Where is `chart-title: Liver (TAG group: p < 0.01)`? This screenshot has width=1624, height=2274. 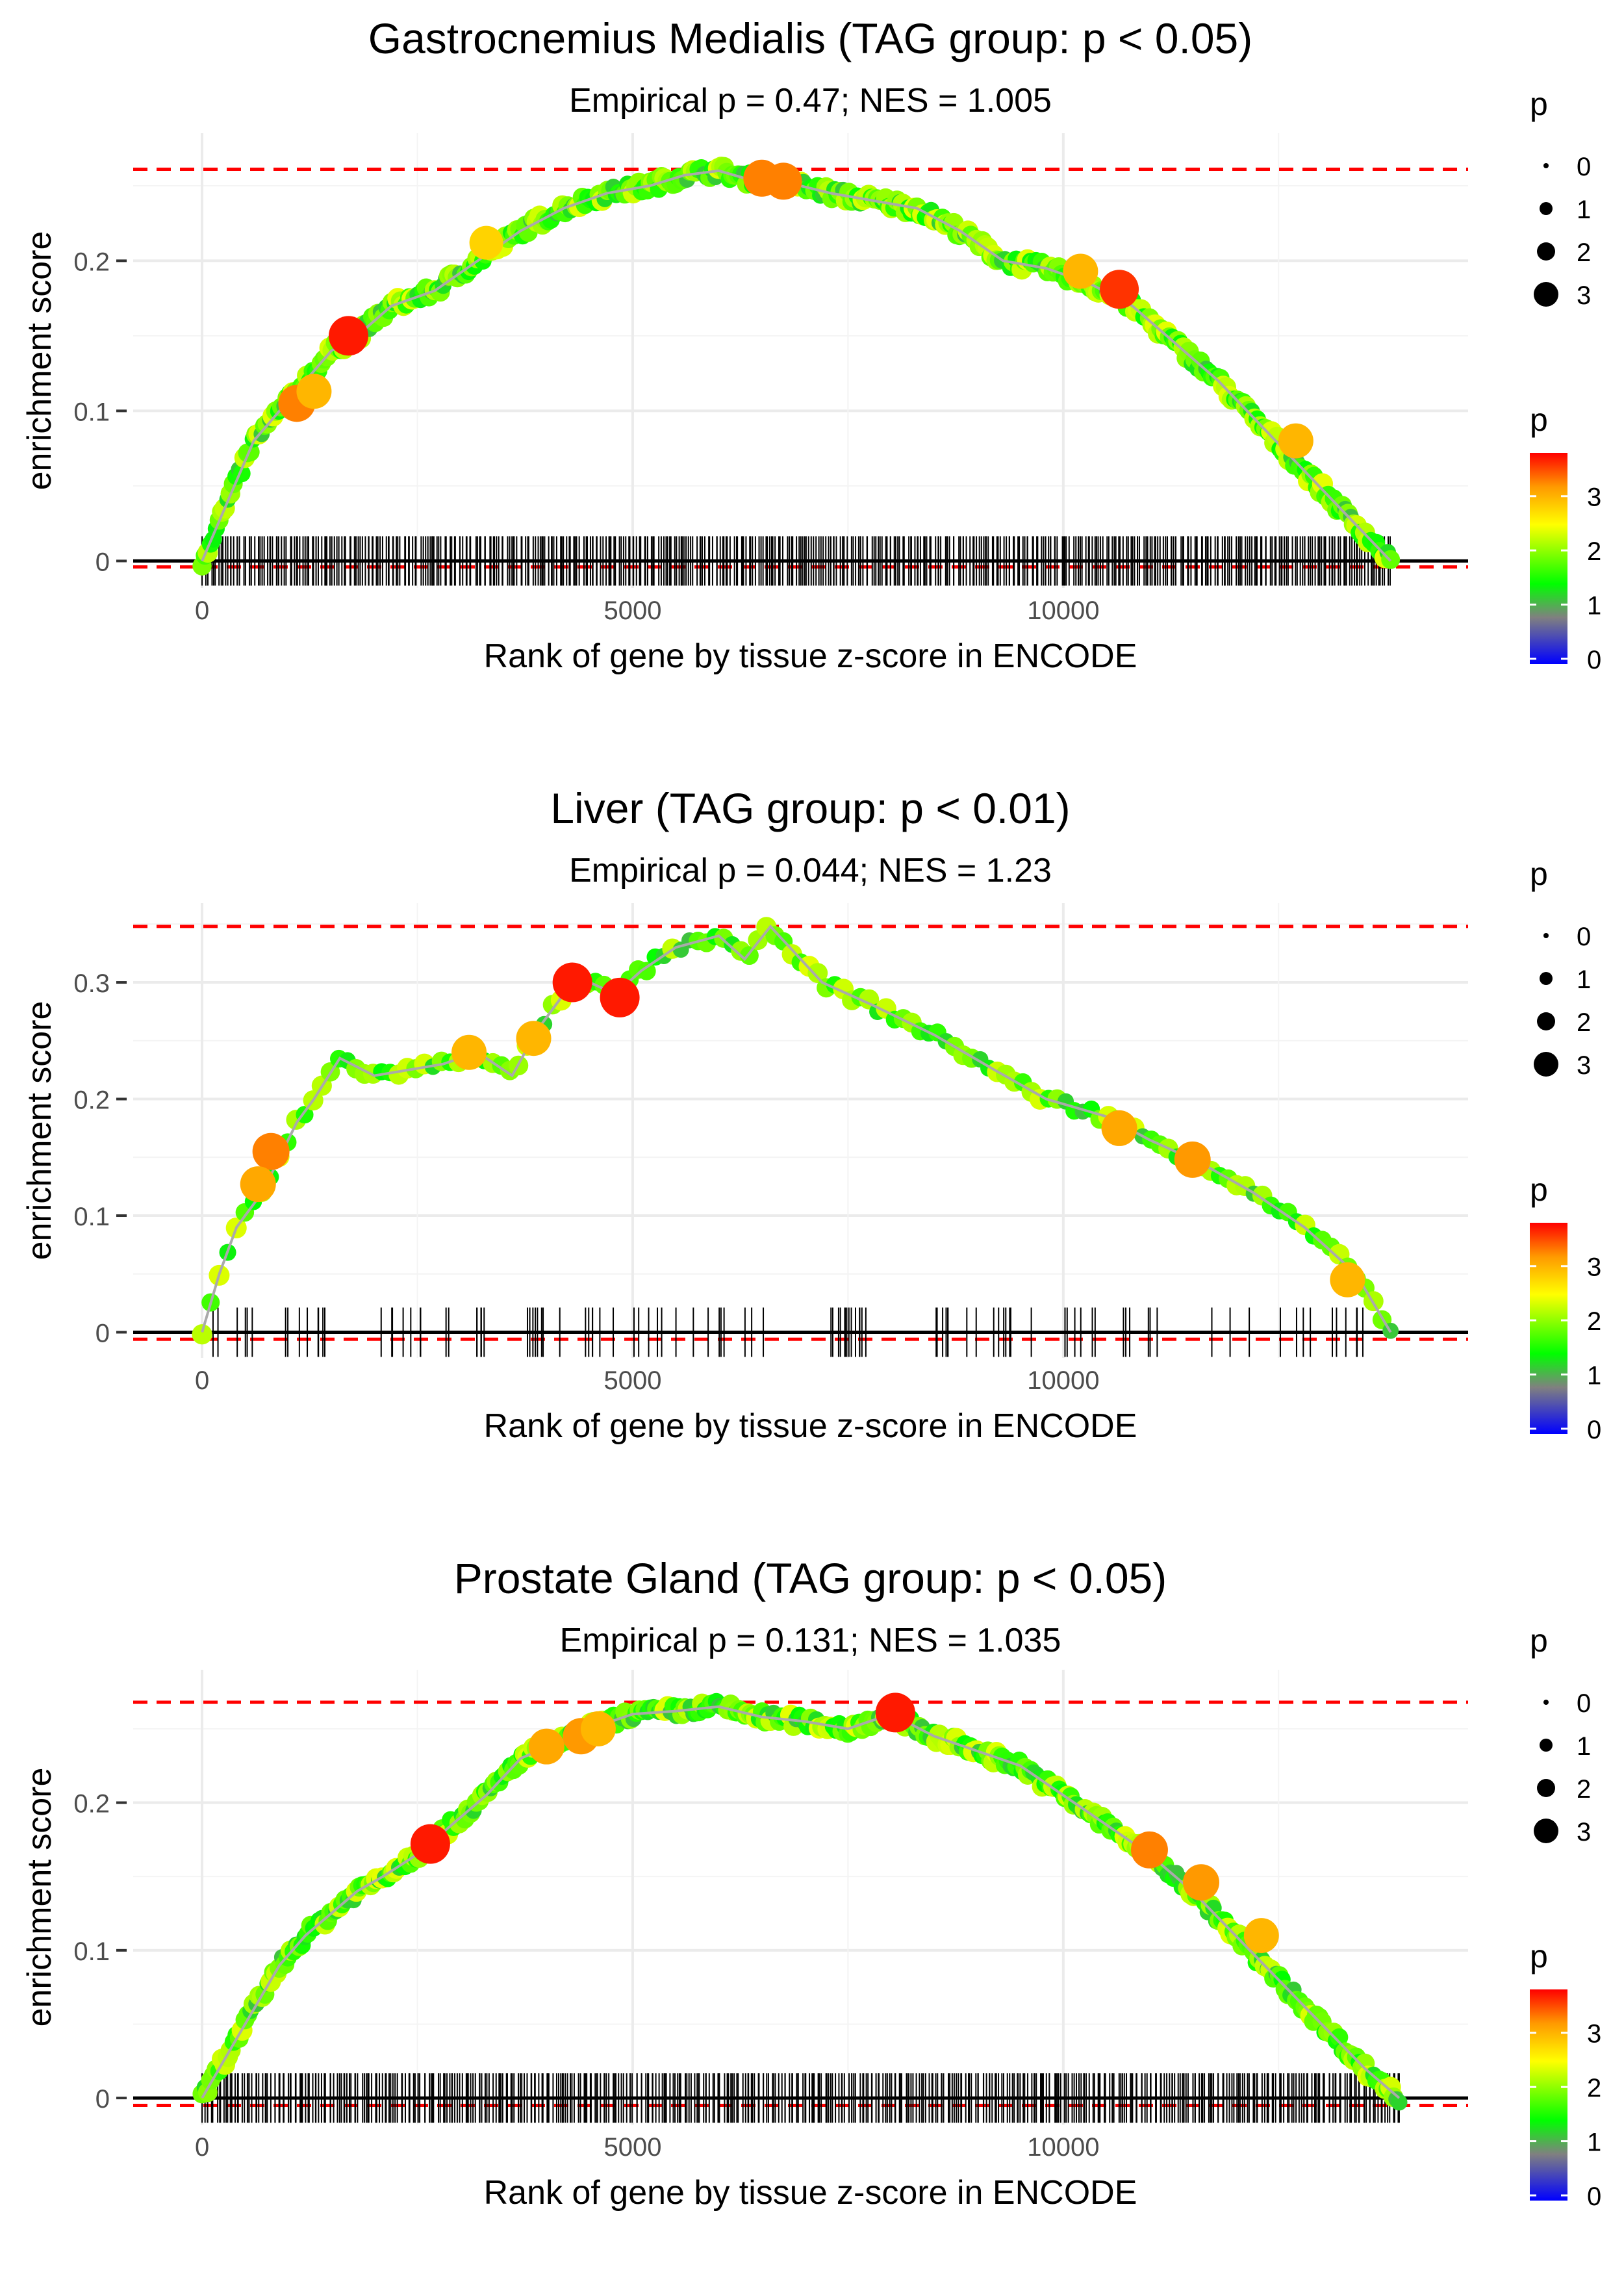 chart-title: Liver (TAG group: p < 0.01) is located at coordinates (810, 808).